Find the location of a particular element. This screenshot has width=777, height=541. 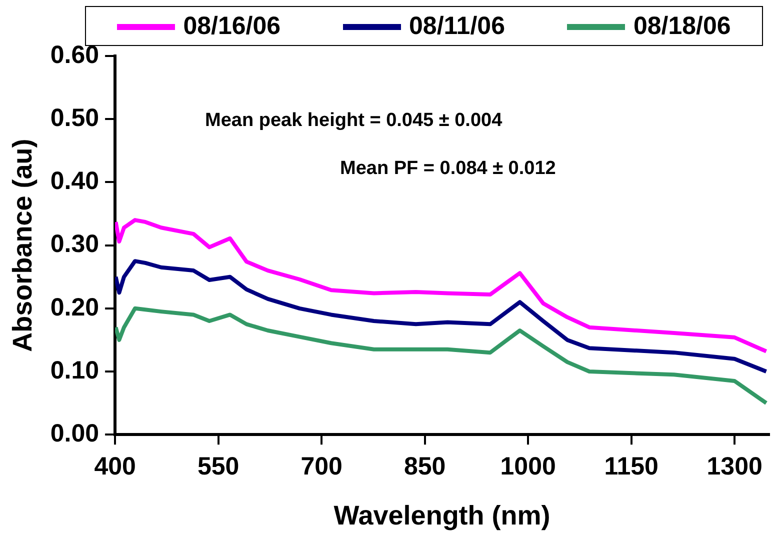

y-tick-label: 0.40 is located at coordinates (75, 181).